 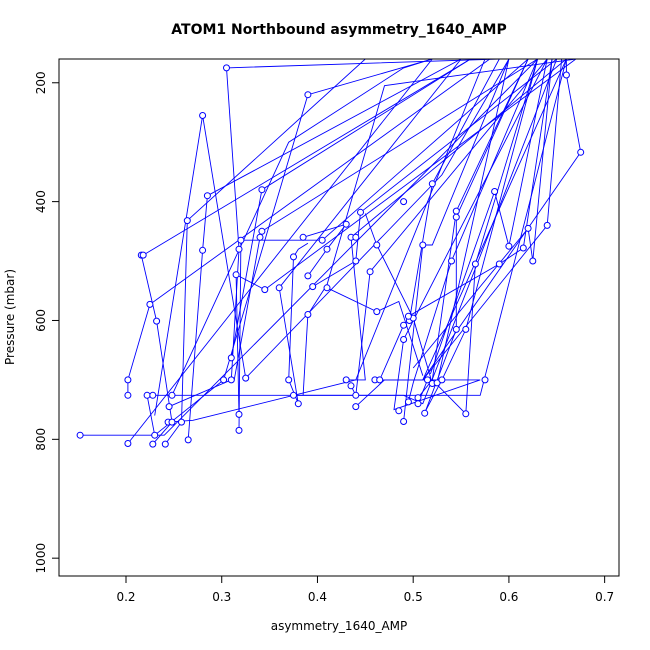 What do you see at coordinates (413, 597) in the screenshot?
I see `x-tick-label-4: 0.5` at bounding box center [413, 597].